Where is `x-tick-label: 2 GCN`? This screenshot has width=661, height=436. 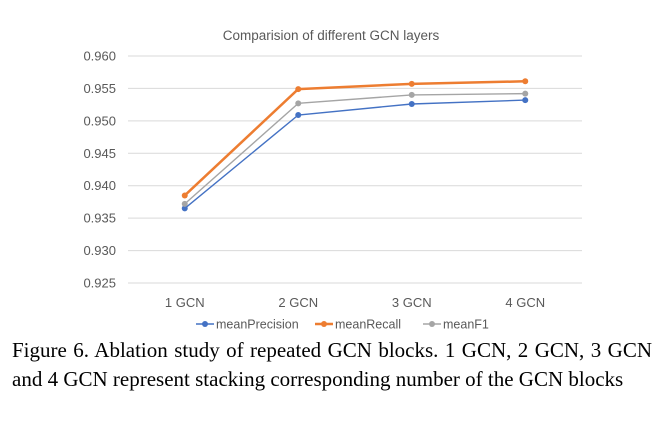
x-tick-label: 2 GCN is located at coordinates (298, 302).